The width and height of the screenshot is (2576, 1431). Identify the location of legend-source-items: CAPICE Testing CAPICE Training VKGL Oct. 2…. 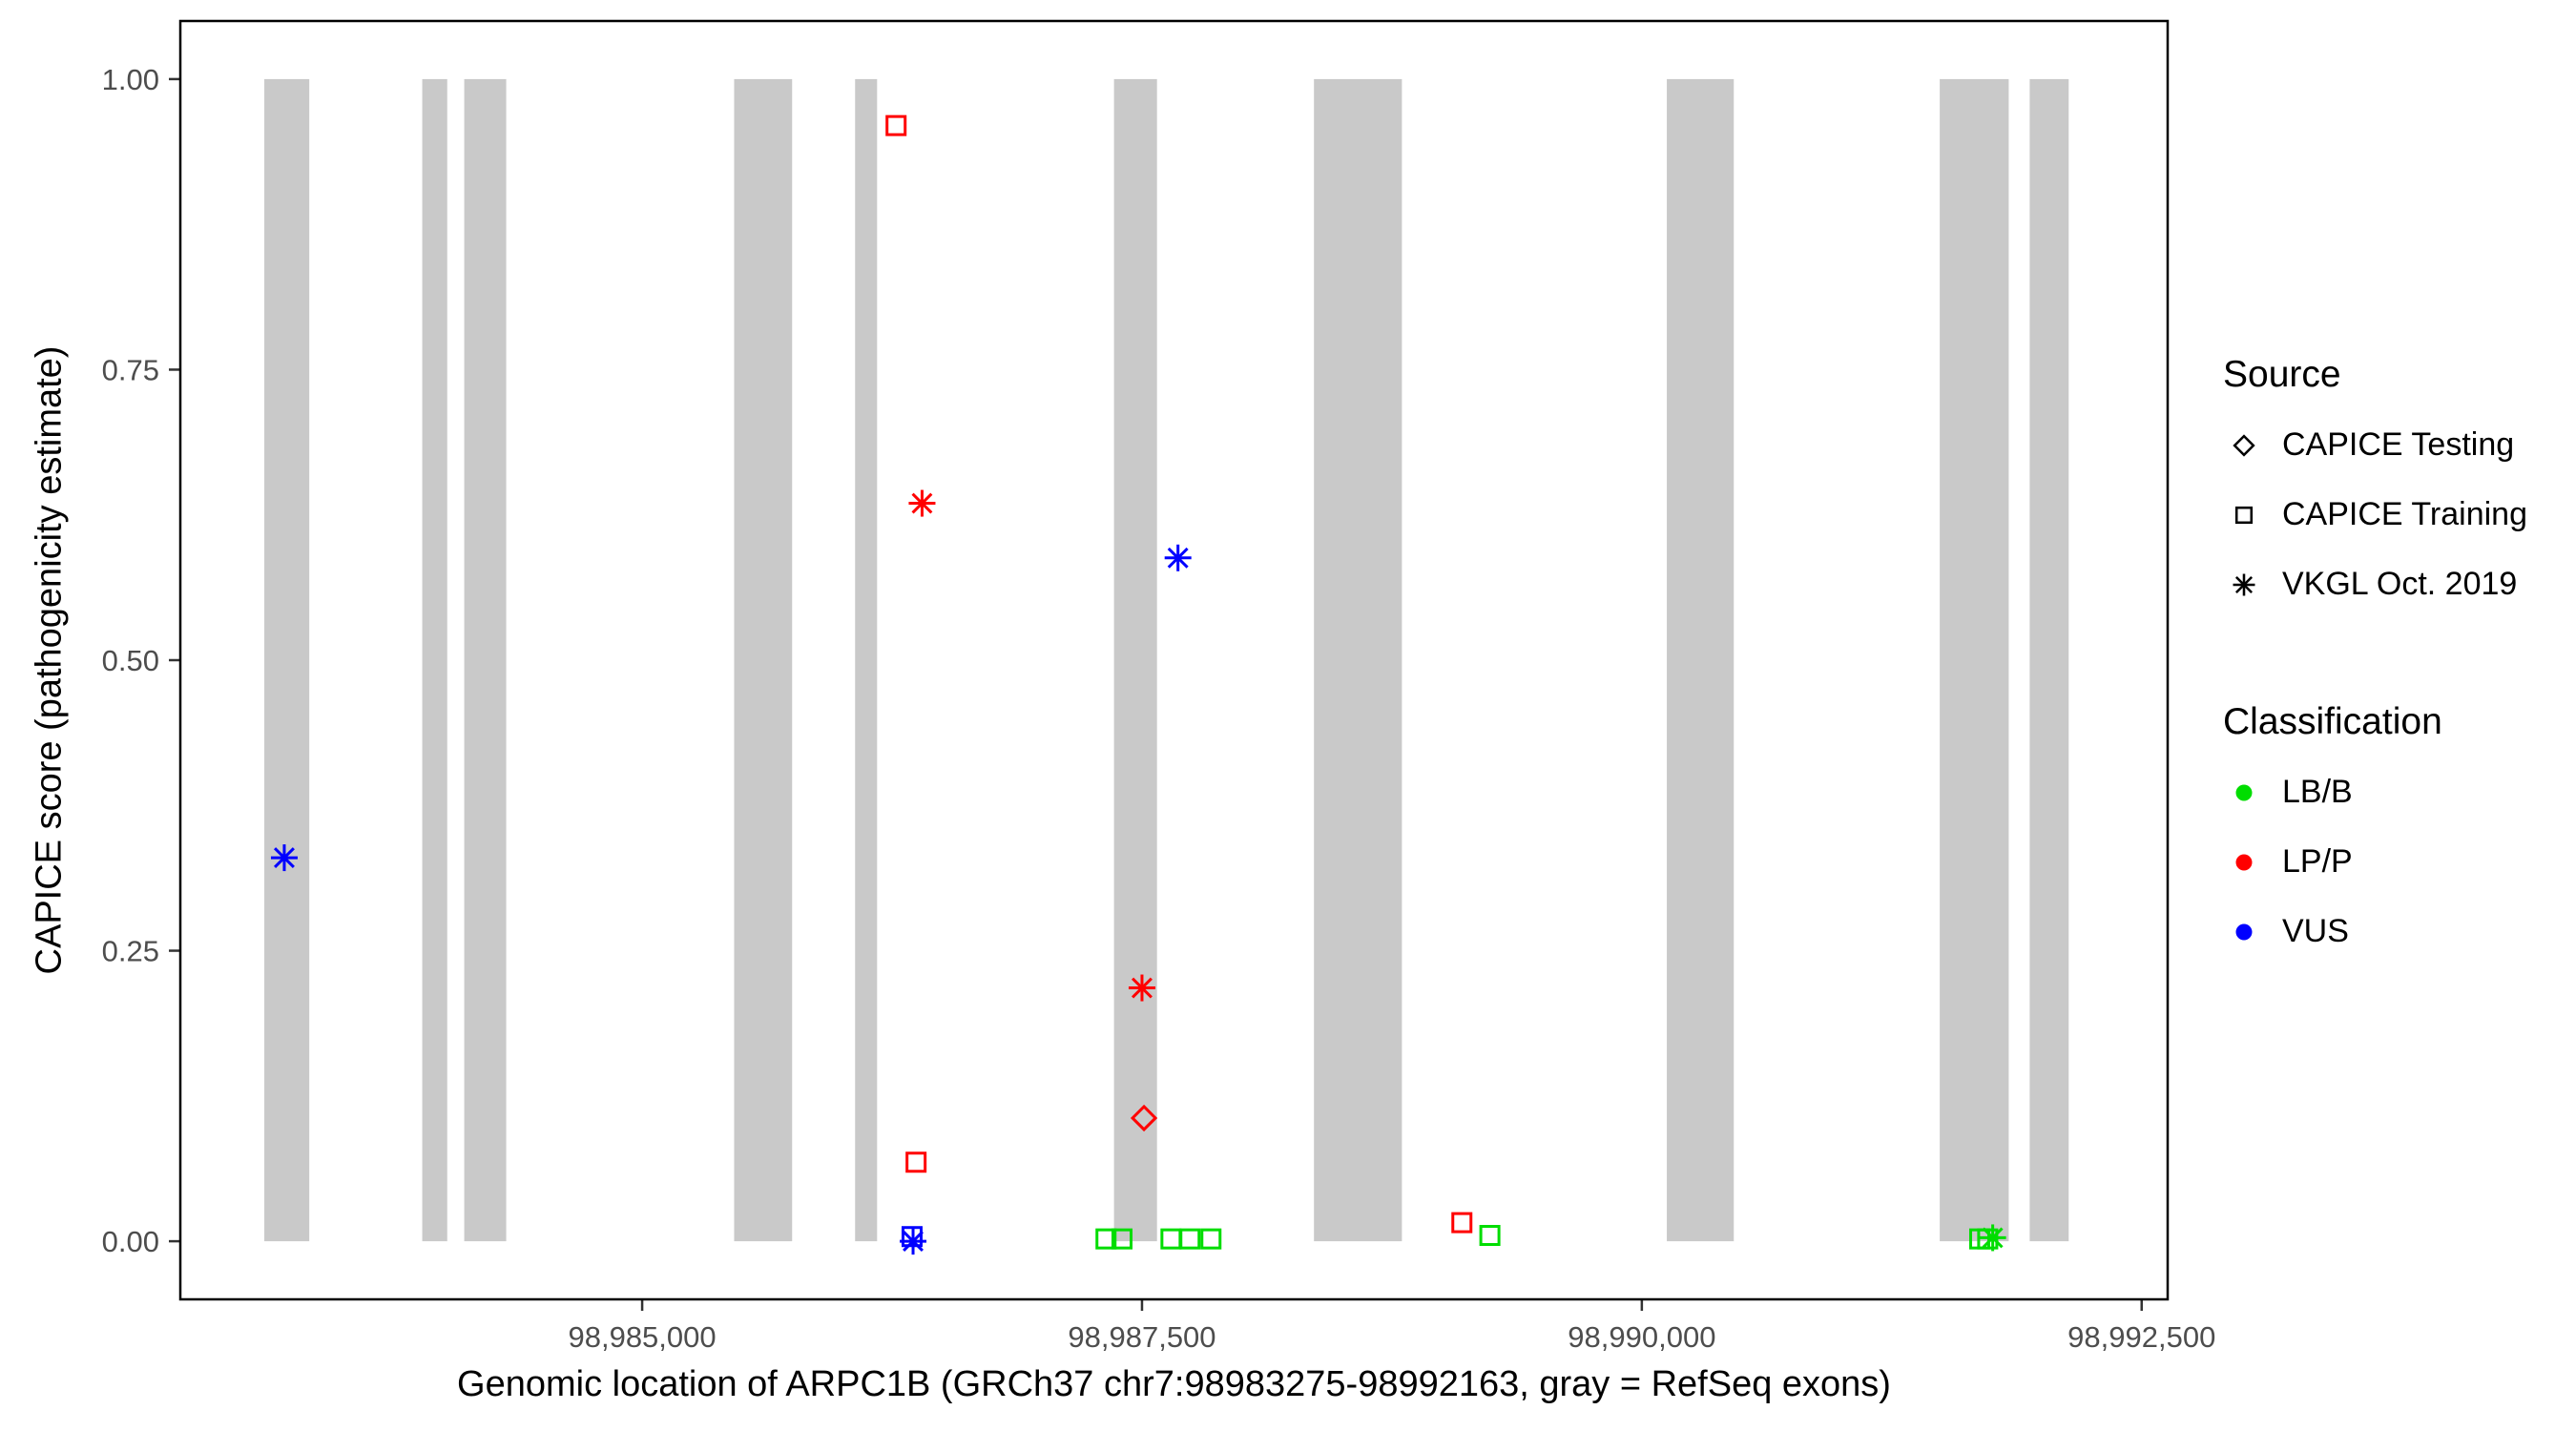
(2375, 514).